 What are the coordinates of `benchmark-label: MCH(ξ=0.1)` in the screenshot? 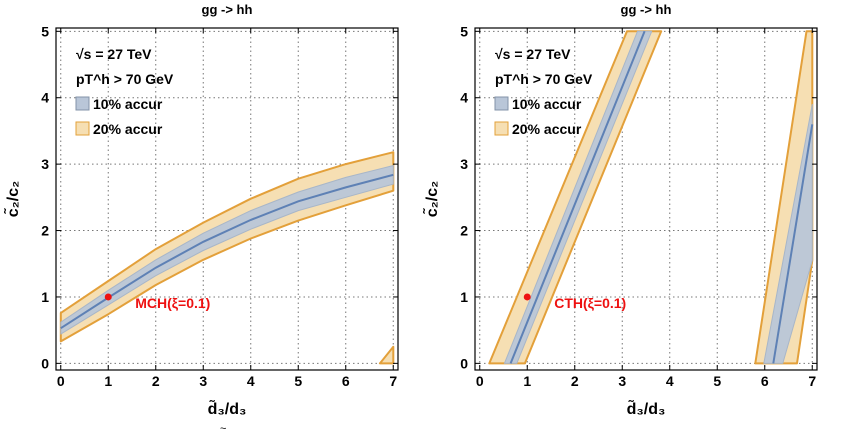 It's located at (172, 303).